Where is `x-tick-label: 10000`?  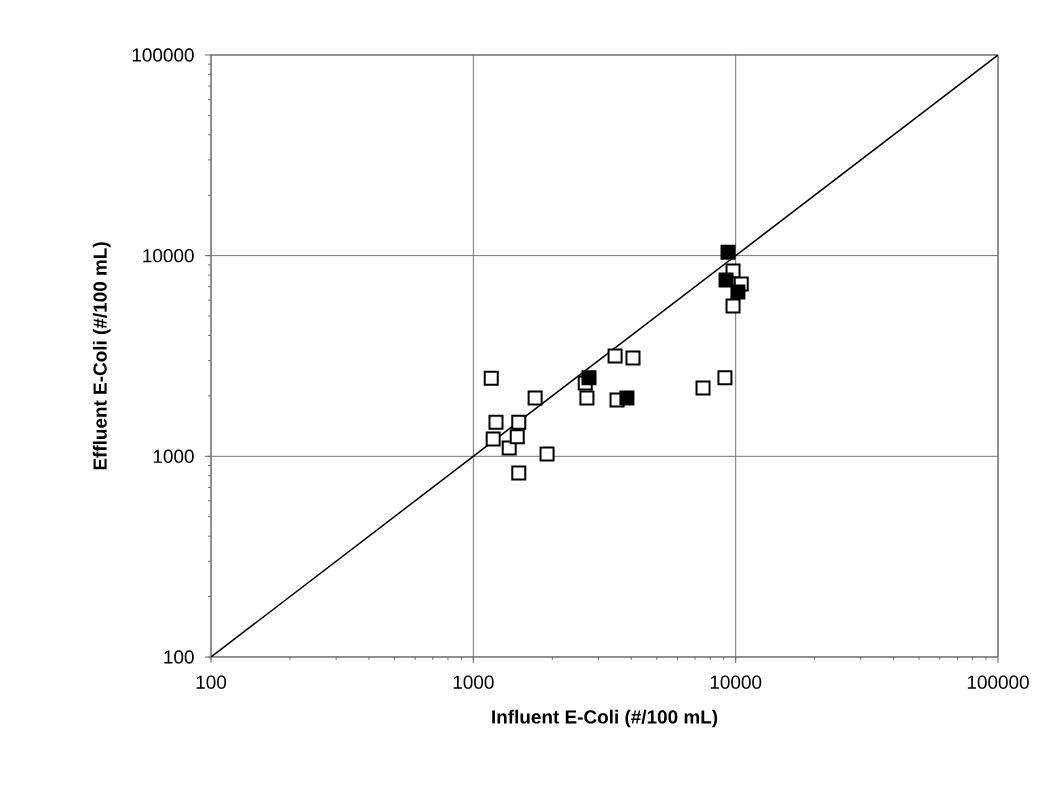
x-tick-label: 10000 is located at coordinates (736, 682).